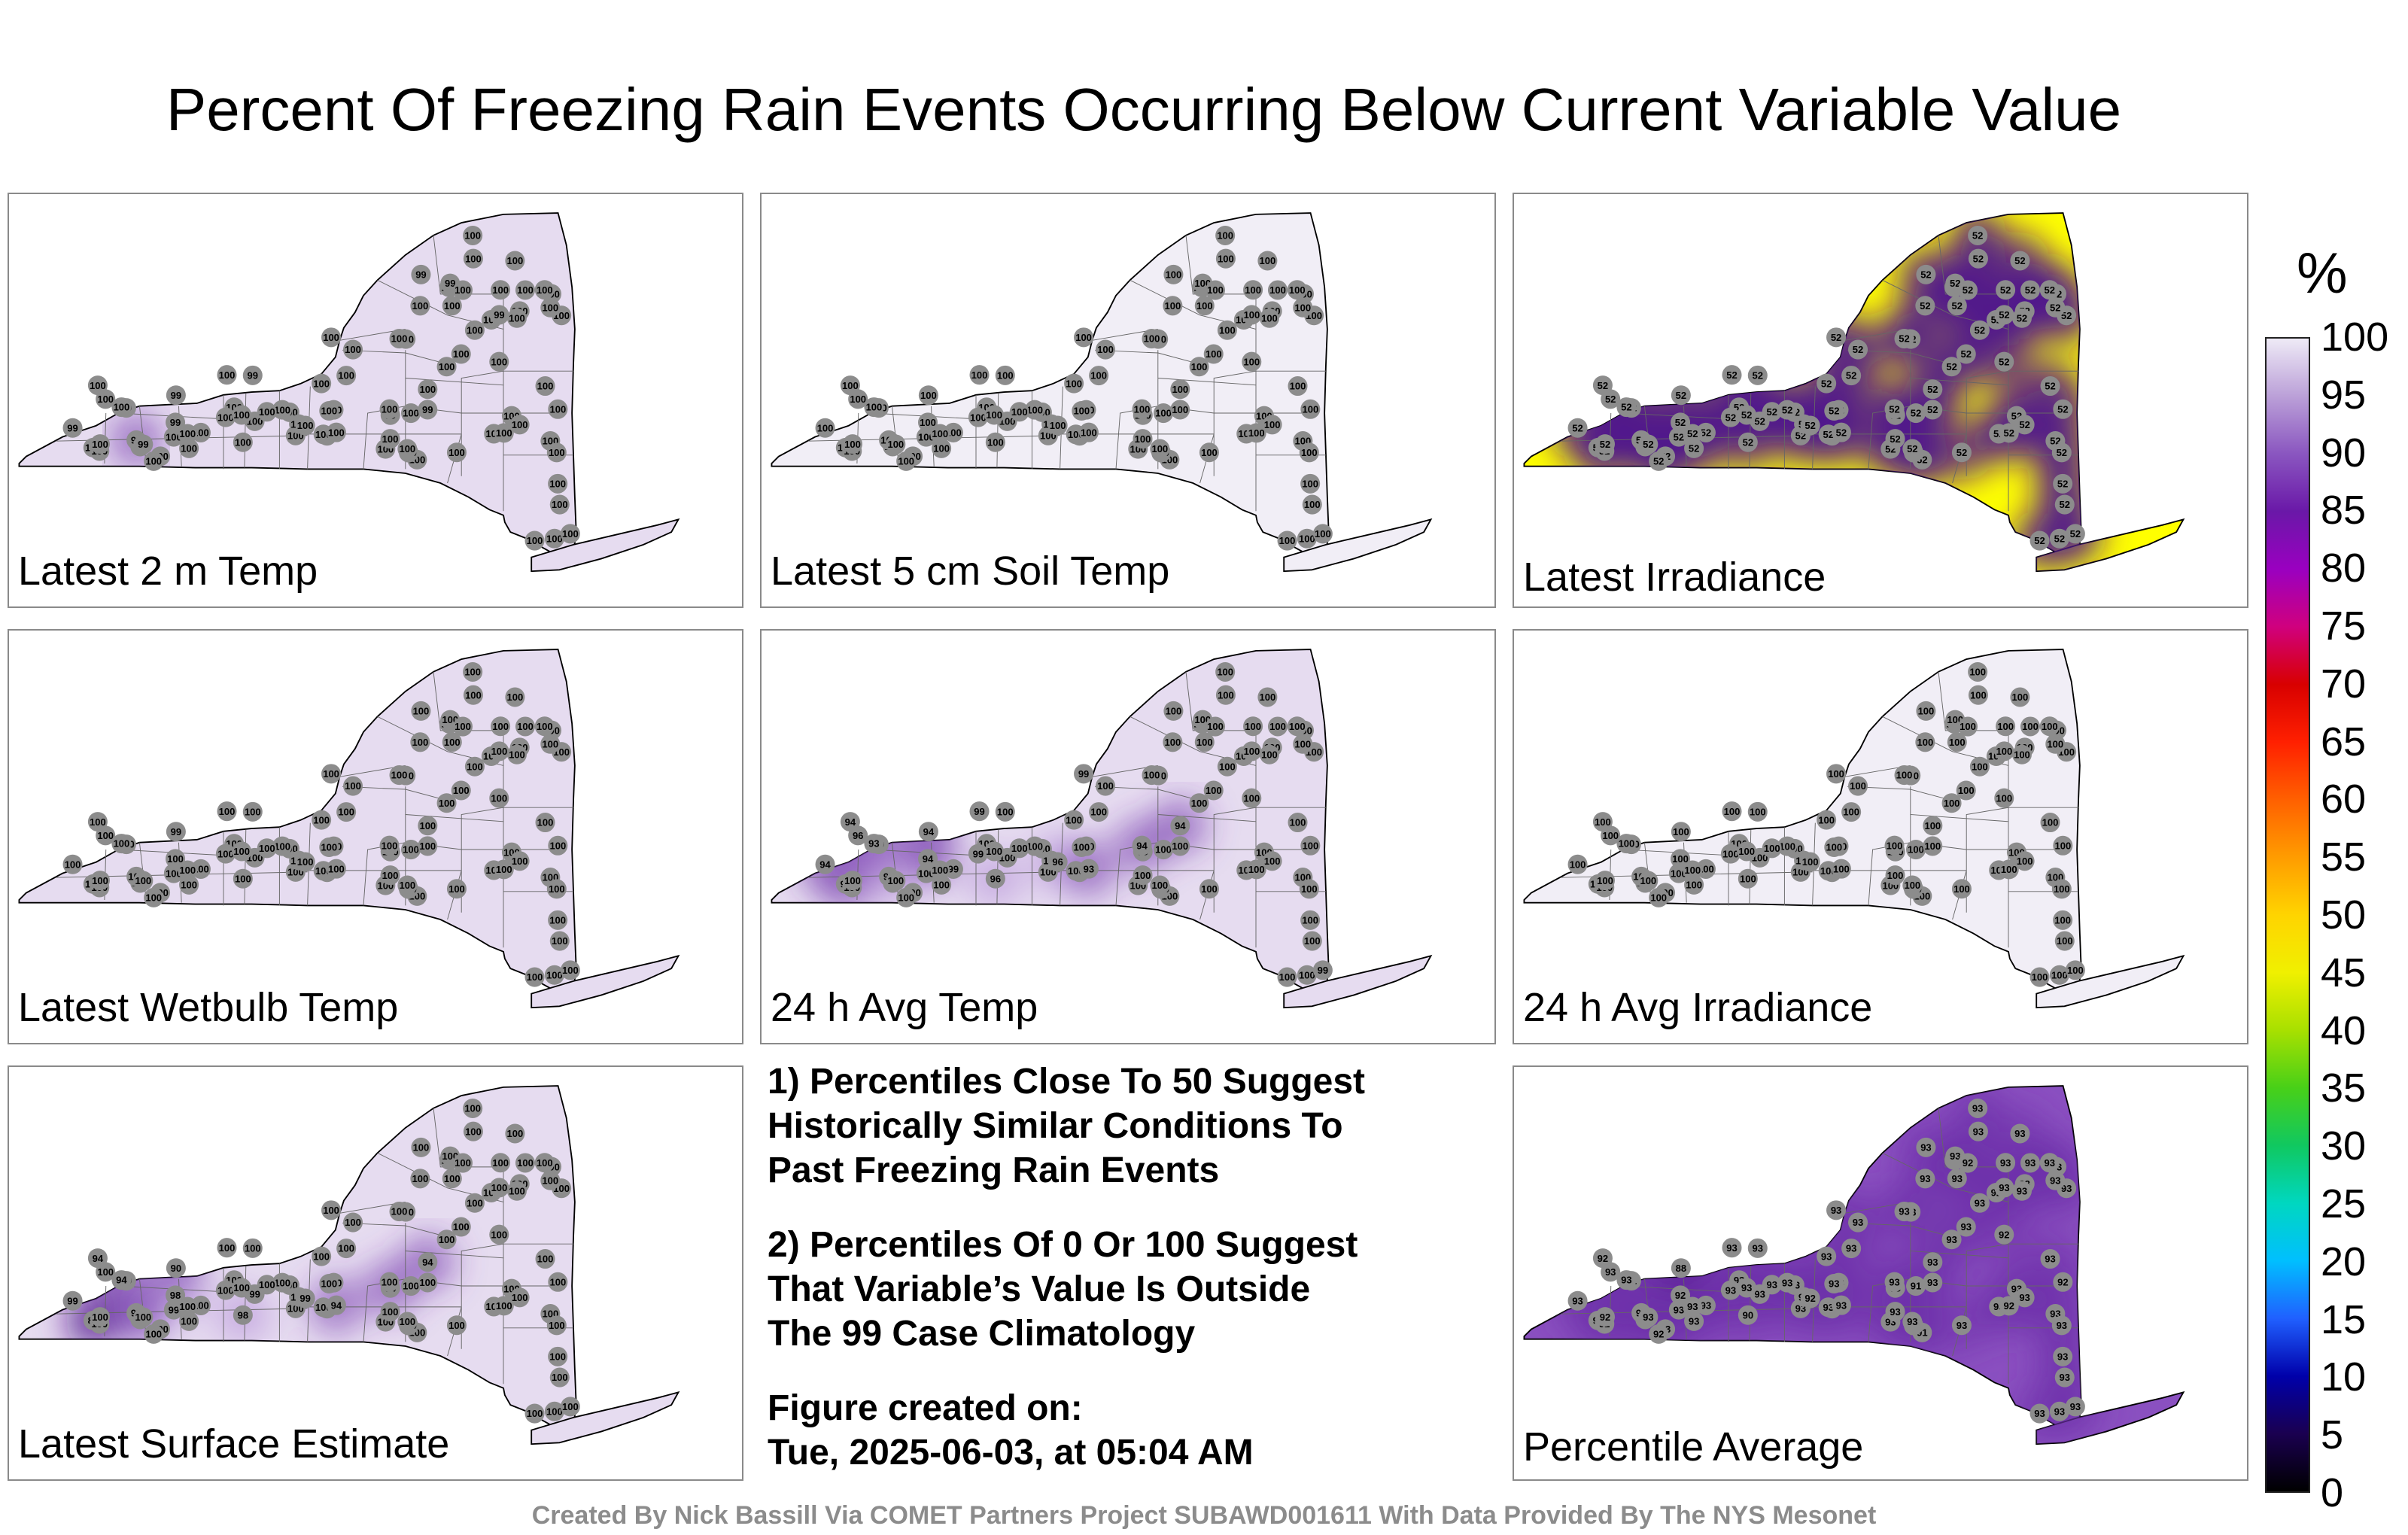 The image size is (2408, 1535). I want to click on long-island-outline, so click(605, 545).